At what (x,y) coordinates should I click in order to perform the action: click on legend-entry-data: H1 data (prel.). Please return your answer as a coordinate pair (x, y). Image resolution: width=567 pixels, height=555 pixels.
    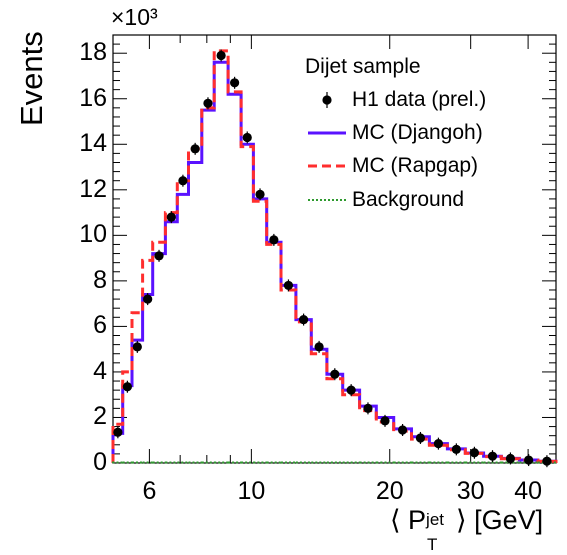
    Looking at the image, I should click on (419, 99).